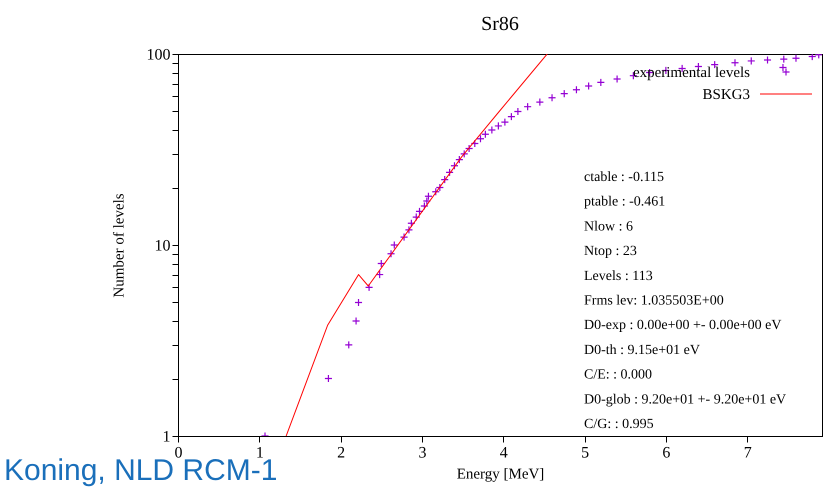 This screenshot has width=823, height=495. What do you see at coordinates (504, 453) in the screenshot?
I see `x-tick-label: 4` at bounding box center [504, 453].